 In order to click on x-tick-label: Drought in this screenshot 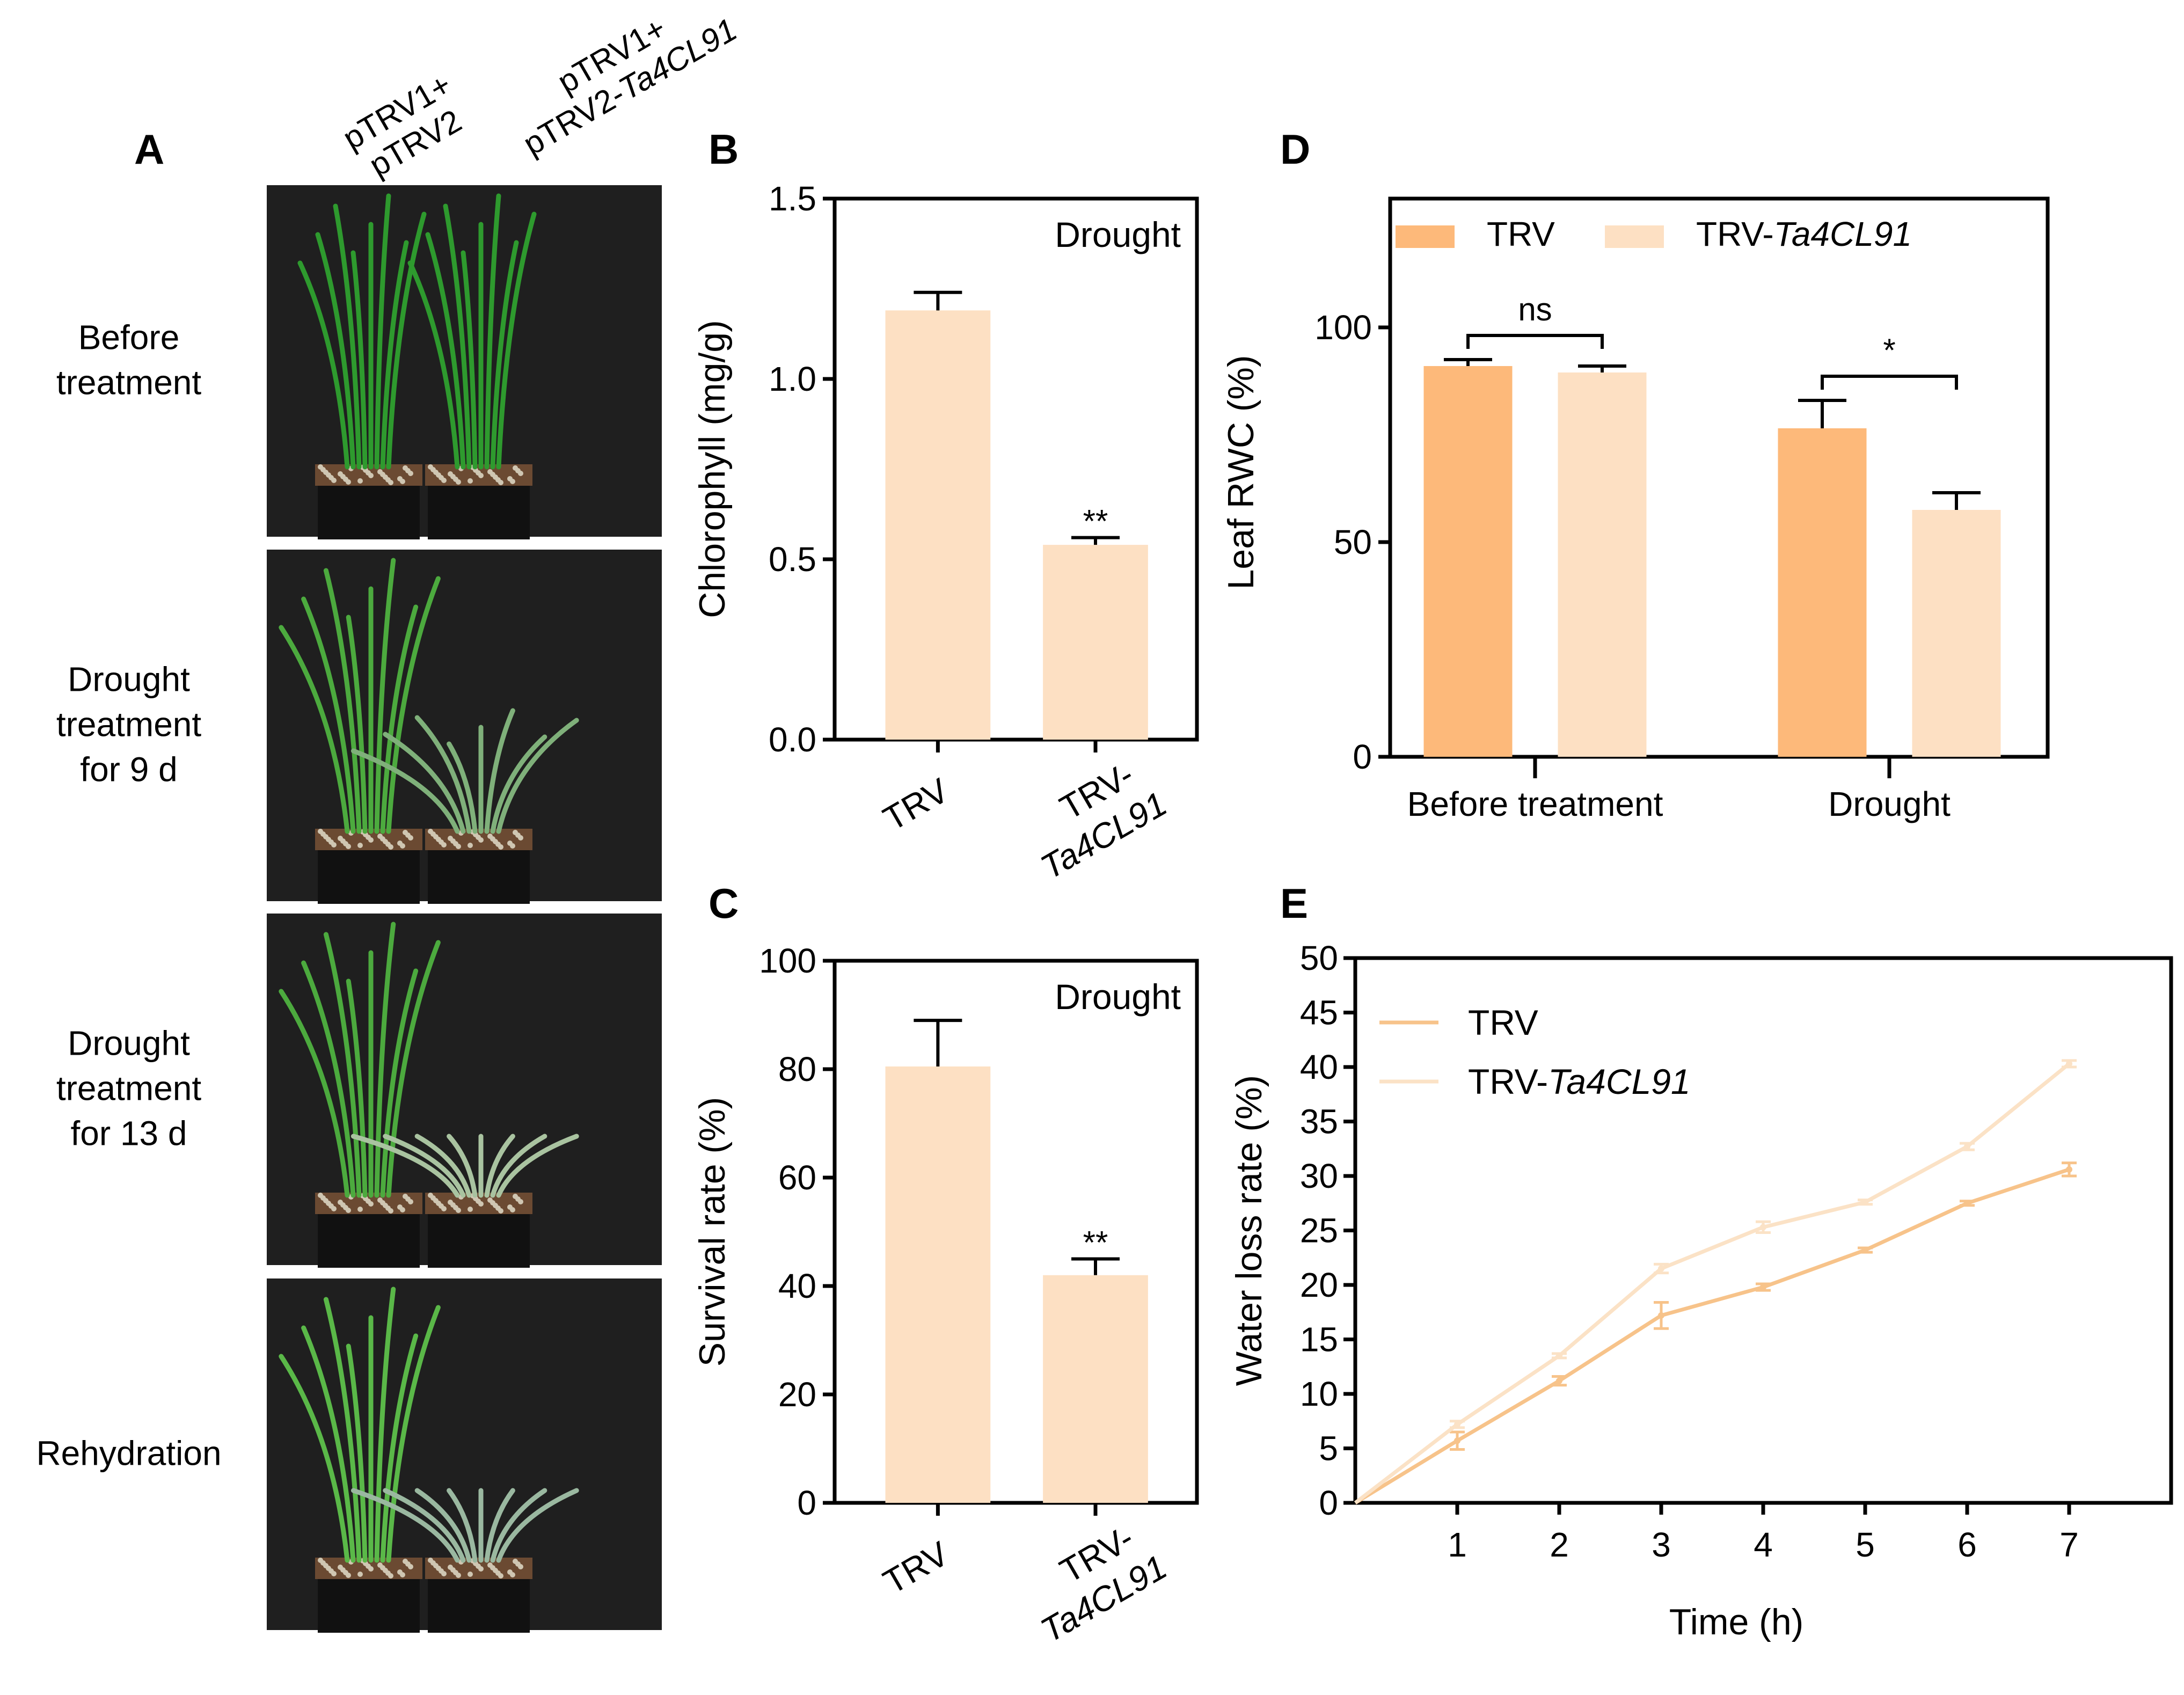, I will do `click(1889, 804)`.